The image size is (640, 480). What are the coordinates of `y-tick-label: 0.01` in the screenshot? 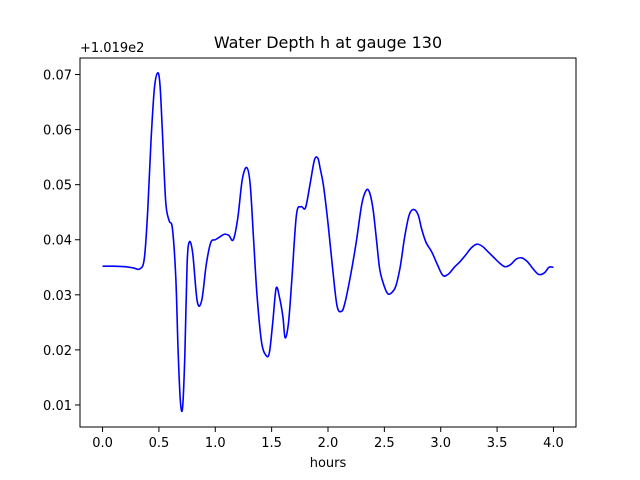 It's located at (57, 406).